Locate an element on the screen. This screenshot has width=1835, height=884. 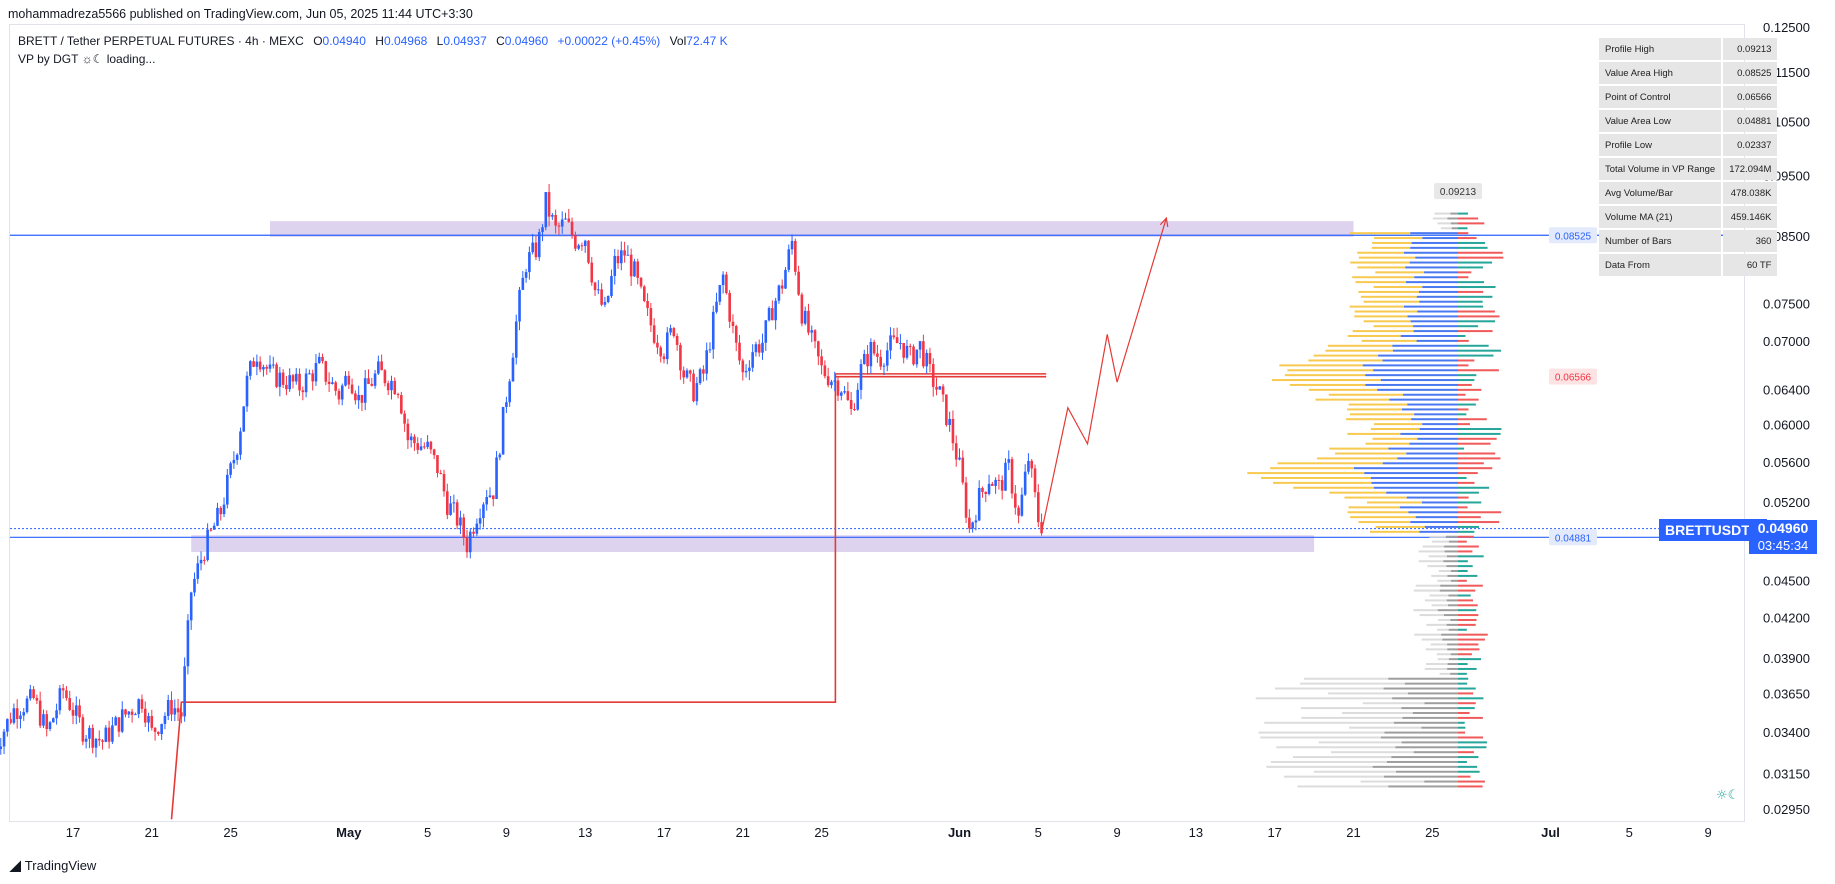
indicator-name: VP by DGT is located at coordinates (48, 59).